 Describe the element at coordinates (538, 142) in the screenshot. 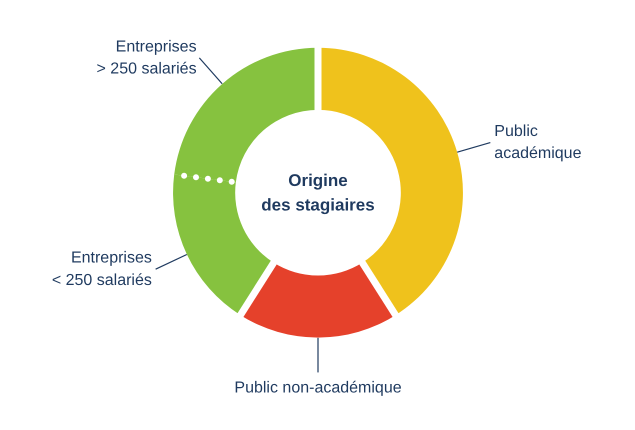

I see `slice-label: Public académique` at that location.